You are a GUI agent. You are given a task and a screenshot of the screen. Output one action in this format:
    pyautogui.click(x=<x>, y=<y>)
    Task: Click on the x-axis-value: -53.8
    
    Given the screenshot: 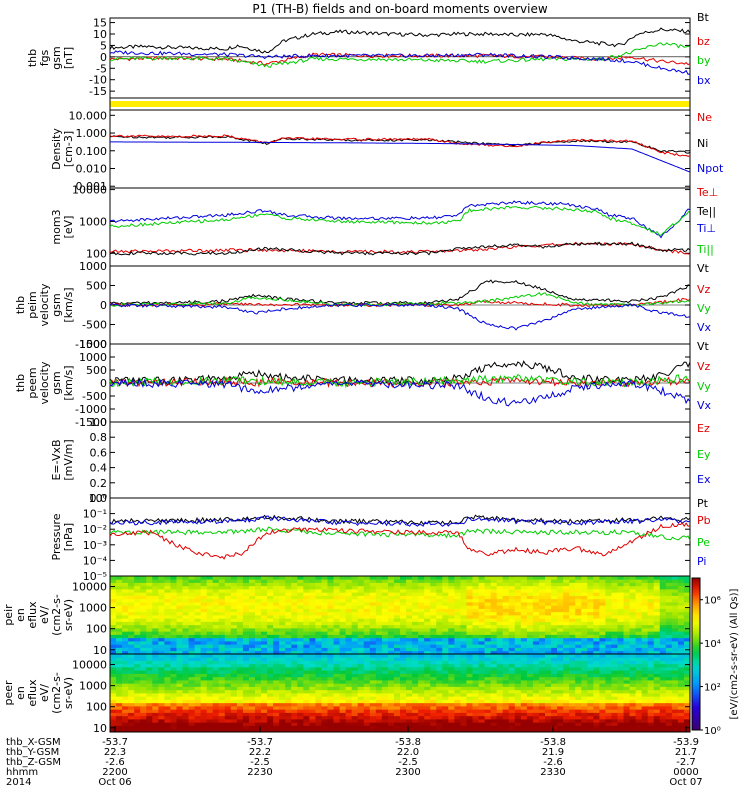 What is the action you would take?
    pyautogui.click(x=553, y=742)
    